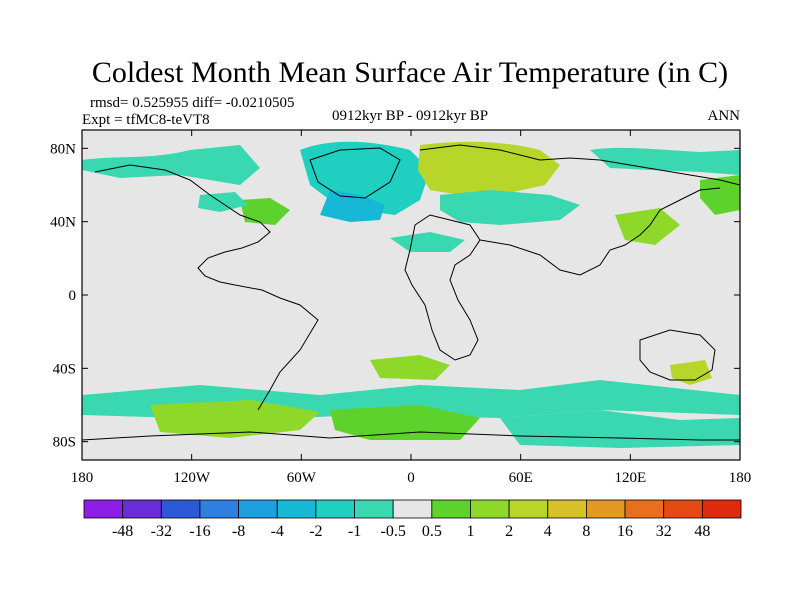  Describe the element at coordinates (702, 531) in the screenshot. I see `colorbar-label: 48` at that location.